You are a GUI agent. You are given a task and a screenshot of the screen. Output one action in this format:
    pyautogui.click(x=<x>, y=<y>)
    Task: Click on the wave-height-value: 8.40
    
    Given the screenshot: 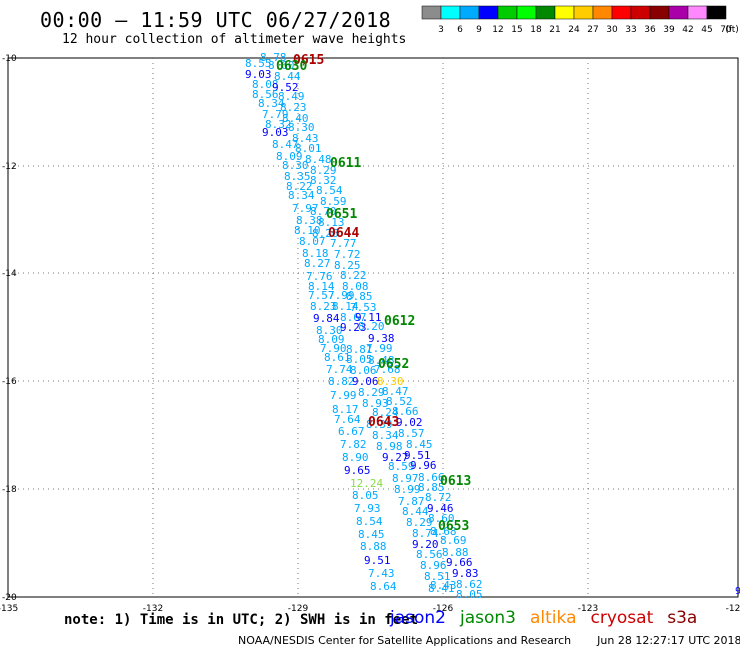 What is the action you would take?
    pyautogui.click(x=295, y=118)
    